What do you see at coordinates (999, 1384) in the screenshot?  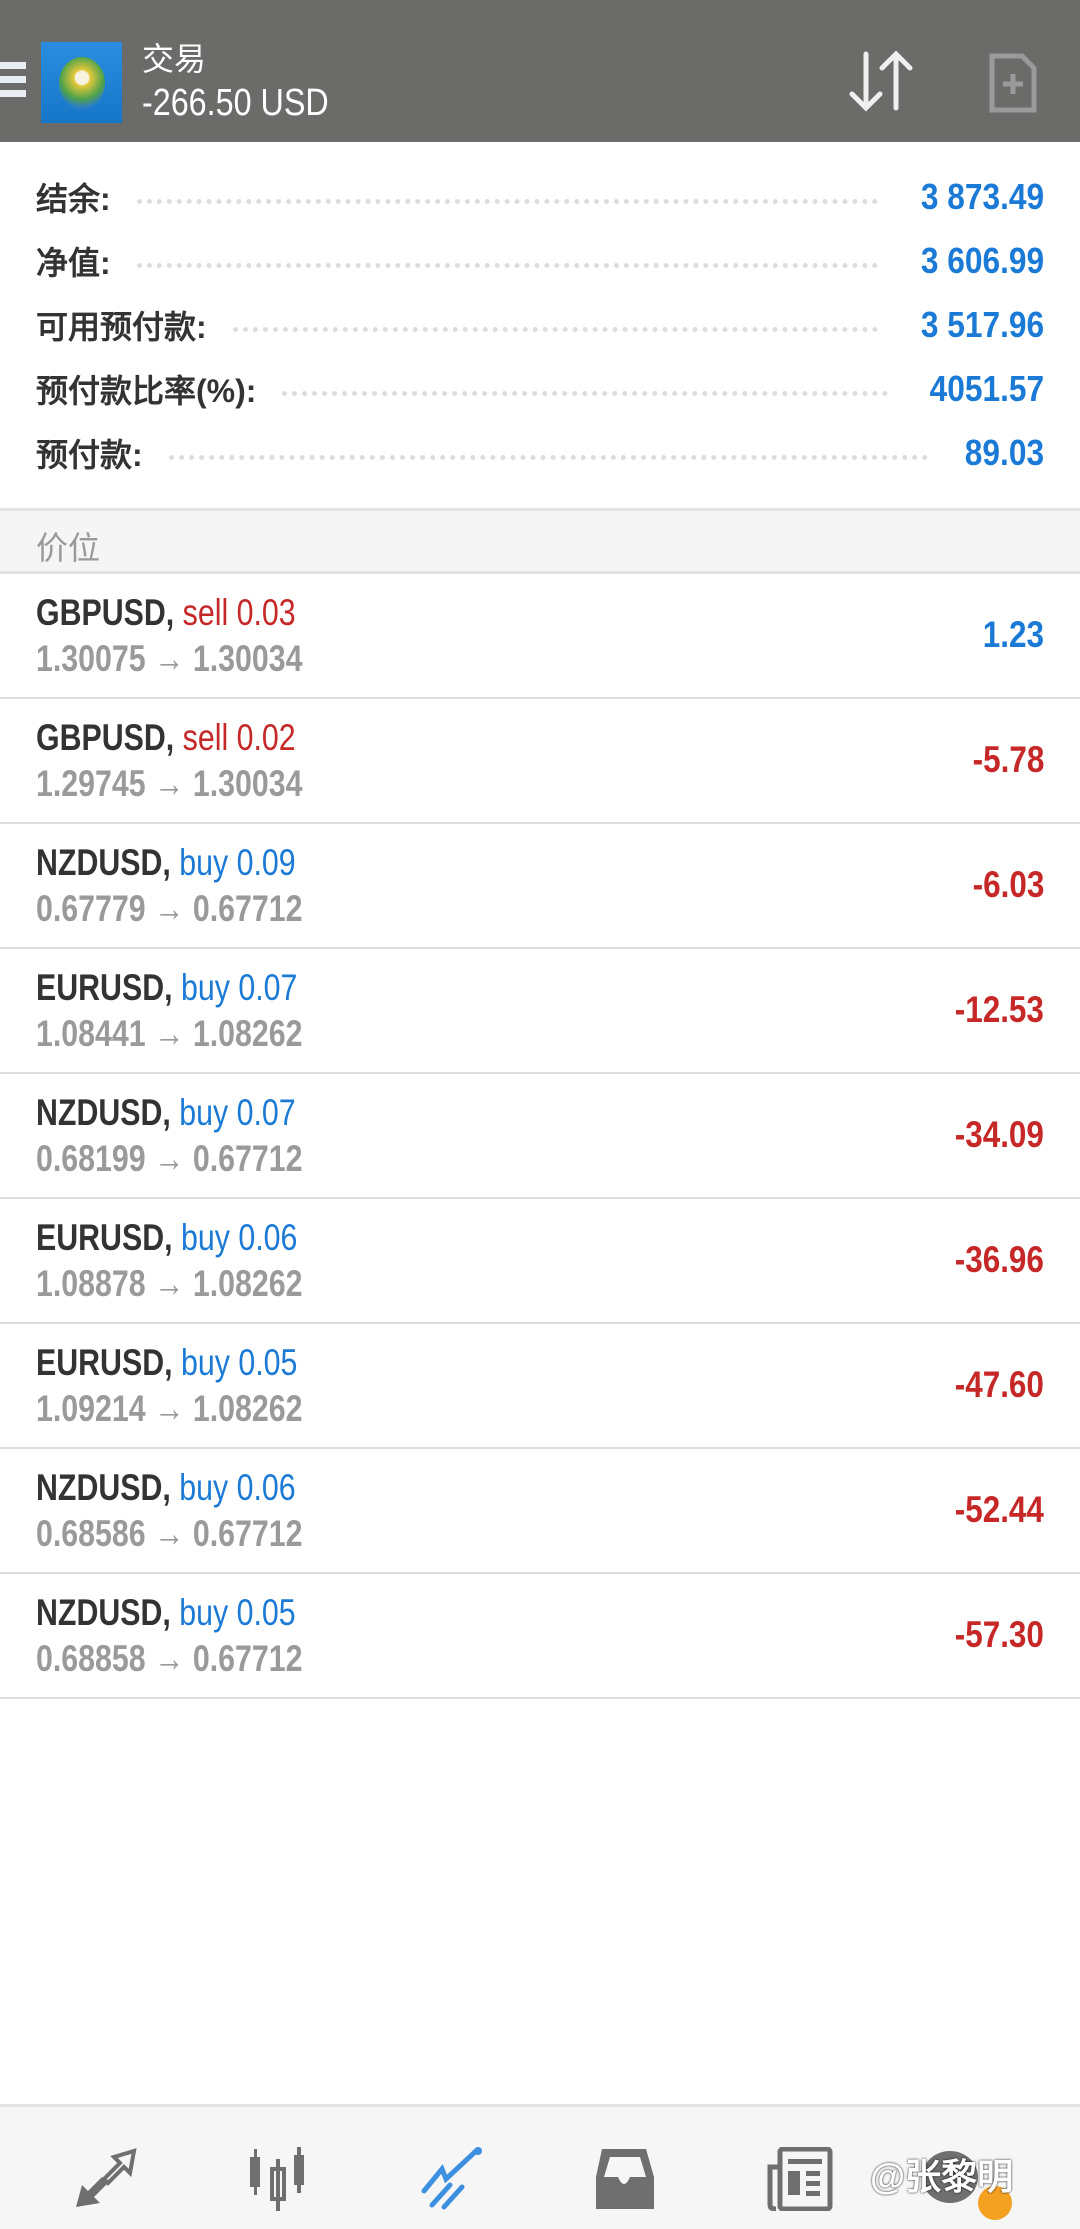 I see `position-profit: -47.60` at bounding box center [999, 1384].